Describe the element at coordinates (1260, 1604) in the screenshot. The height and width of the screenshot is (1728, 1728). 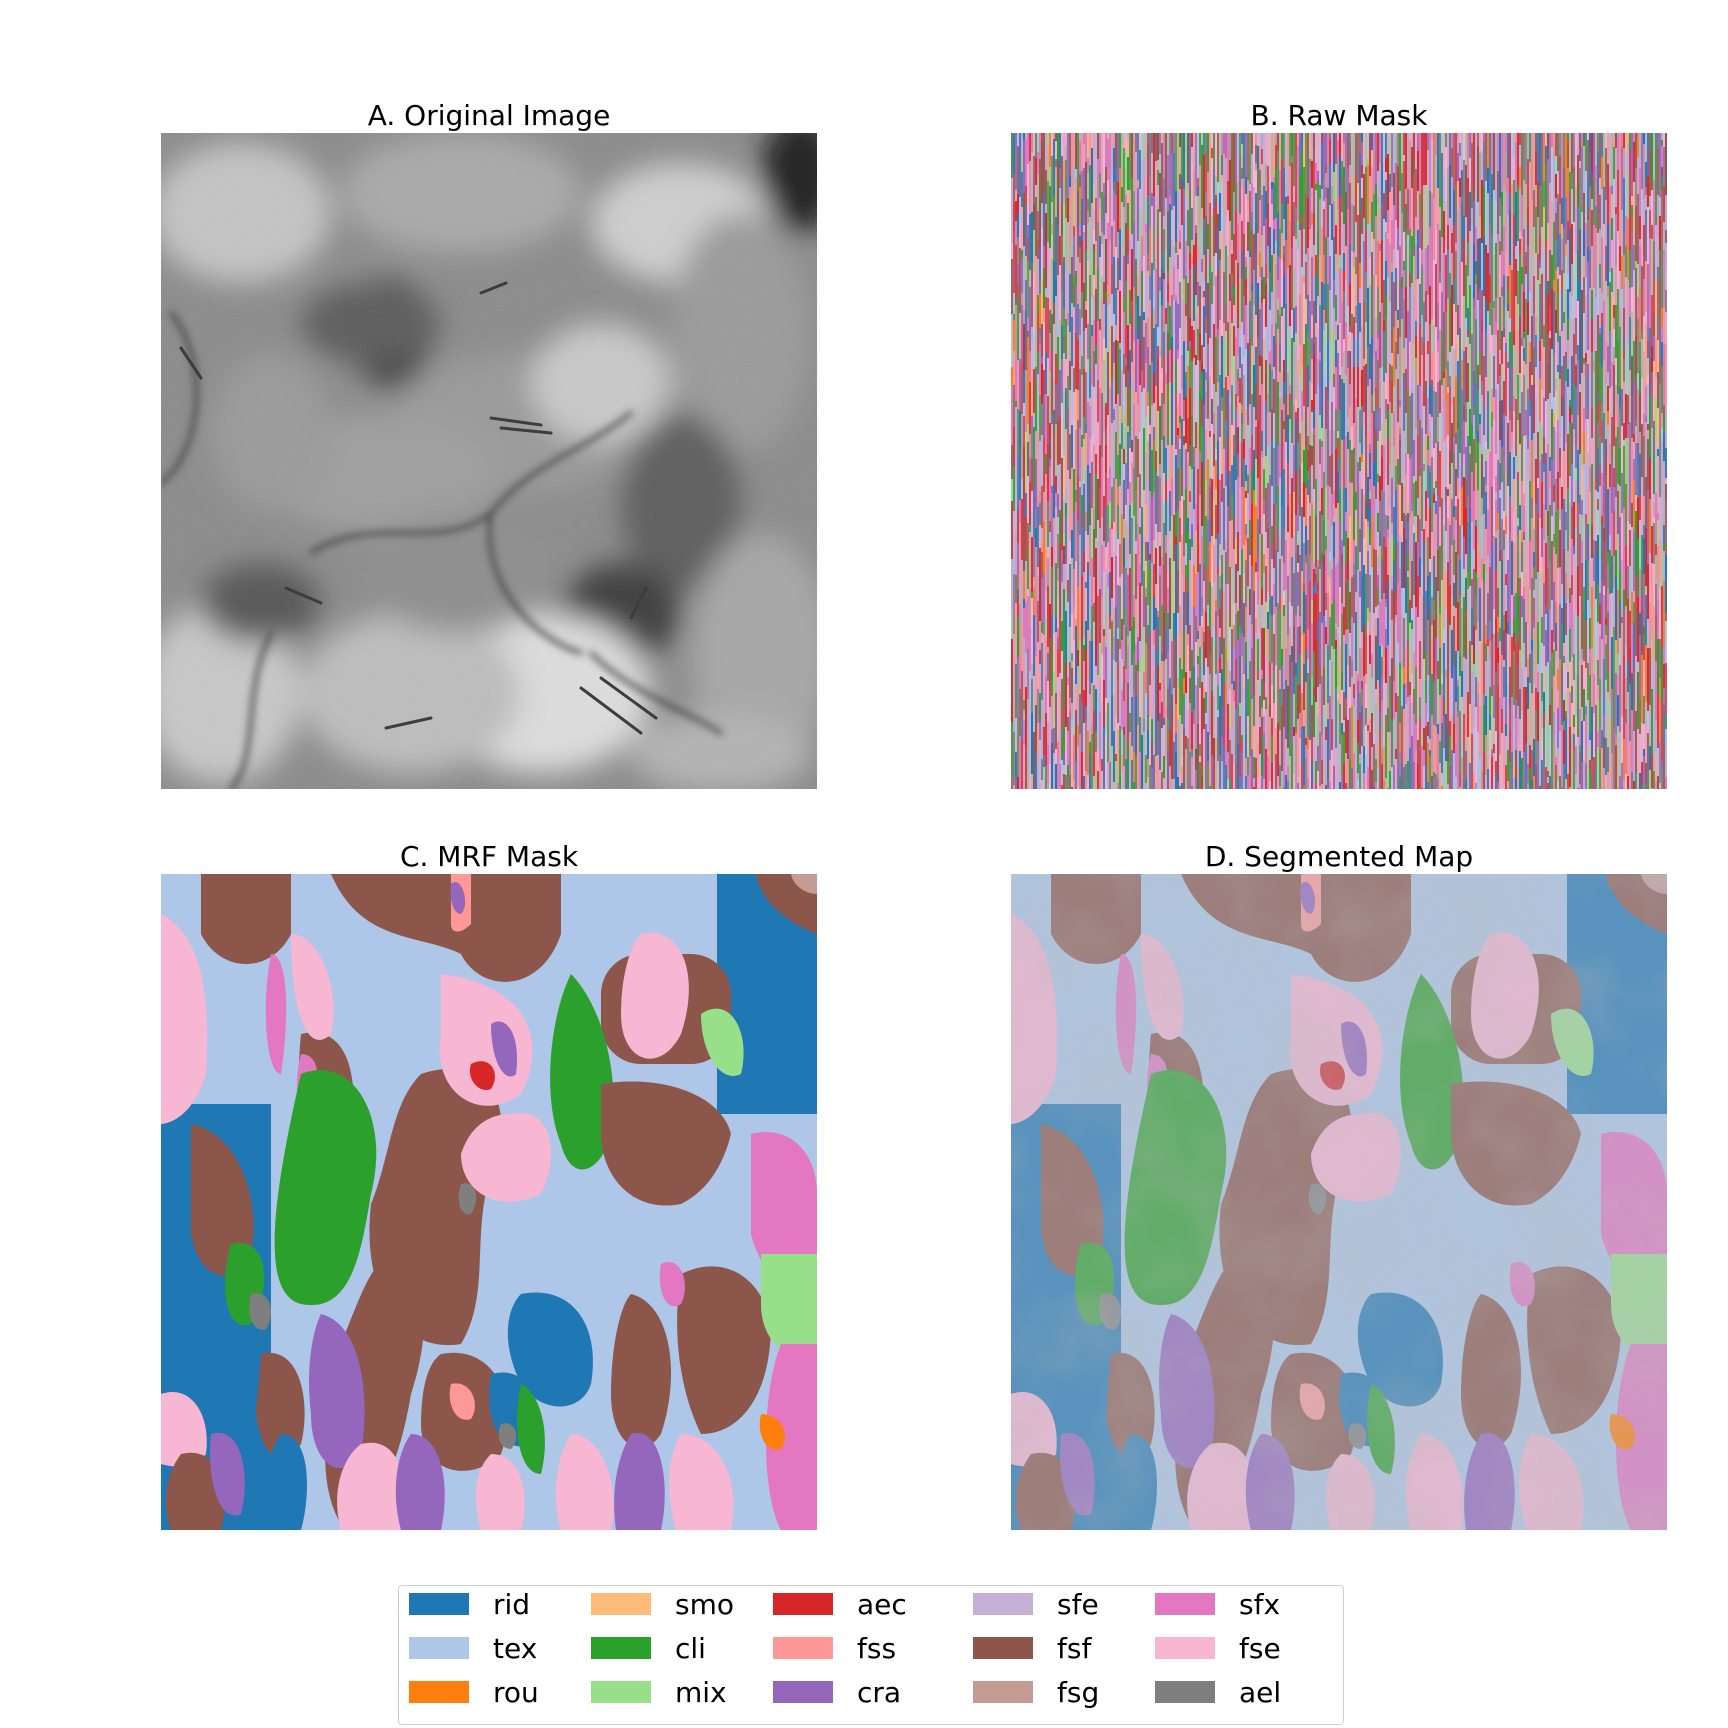
I see `legend-label: sfx` at that location.